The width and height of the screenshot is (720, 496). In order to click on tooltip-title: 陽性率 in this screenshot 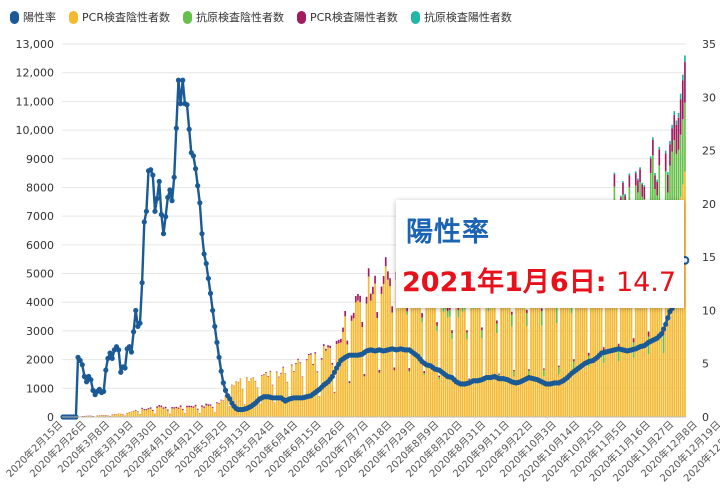, I will do `click(448, 232)`.